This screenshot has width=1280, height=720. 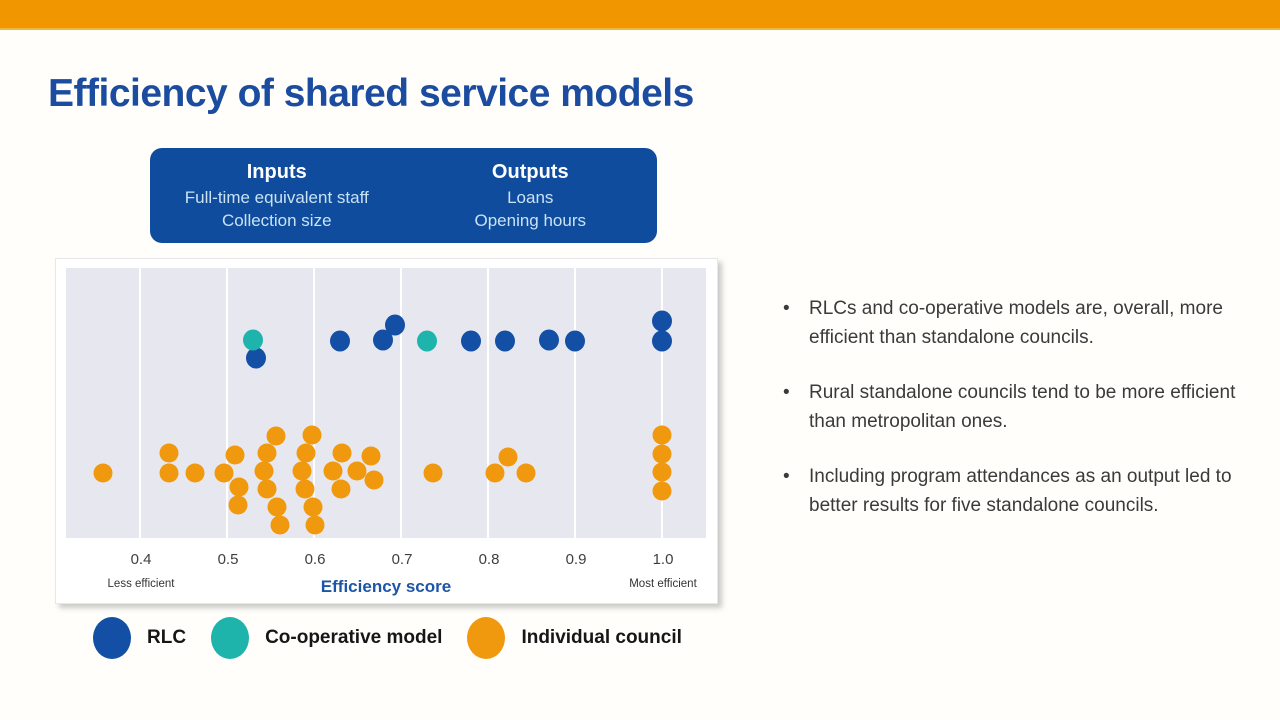 I want to click on x-tick-label: 0.4, so click(x=141, y=559).